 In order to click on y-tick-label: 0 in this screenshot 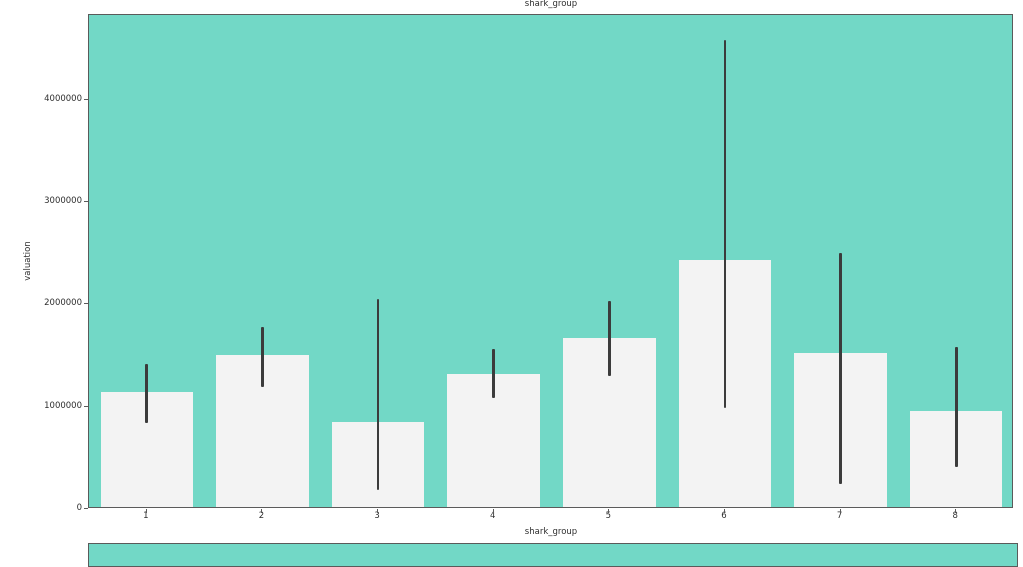, I will do `click(79, 508)`.